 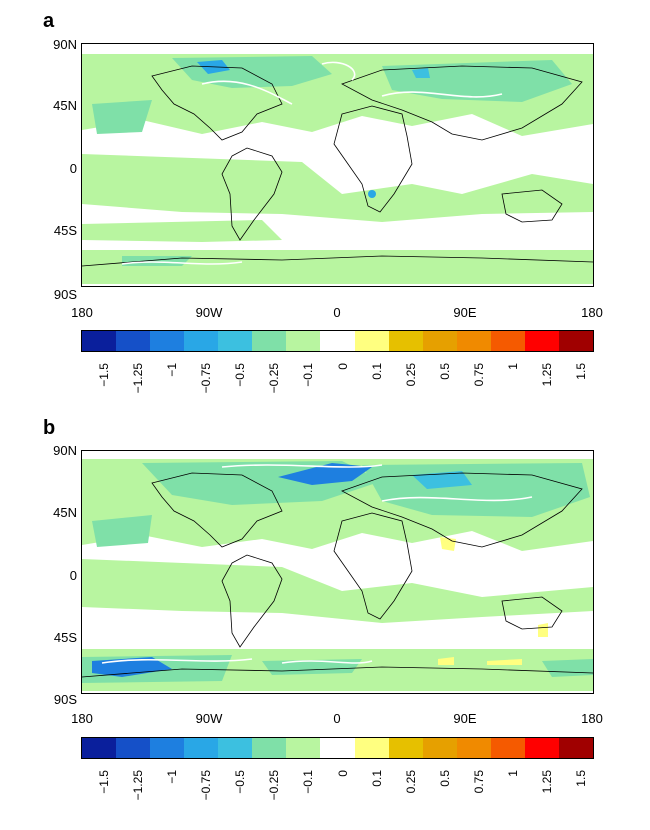 I want to click on panel-b-lat-90n: 90N, so click(x=65, y=450).